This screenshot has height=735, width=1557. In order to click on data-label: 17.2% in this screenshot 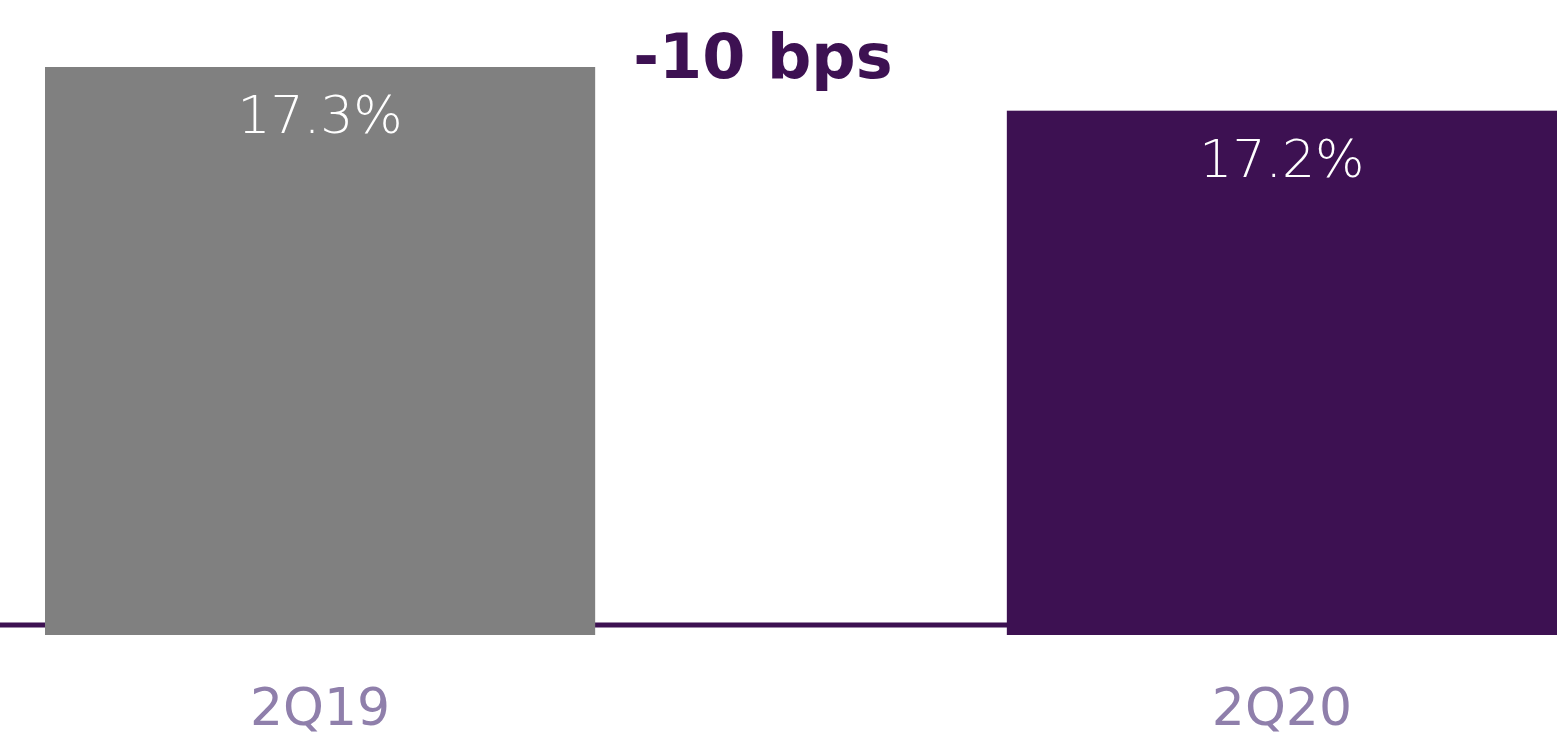, I will do `click(1282, 158)`.